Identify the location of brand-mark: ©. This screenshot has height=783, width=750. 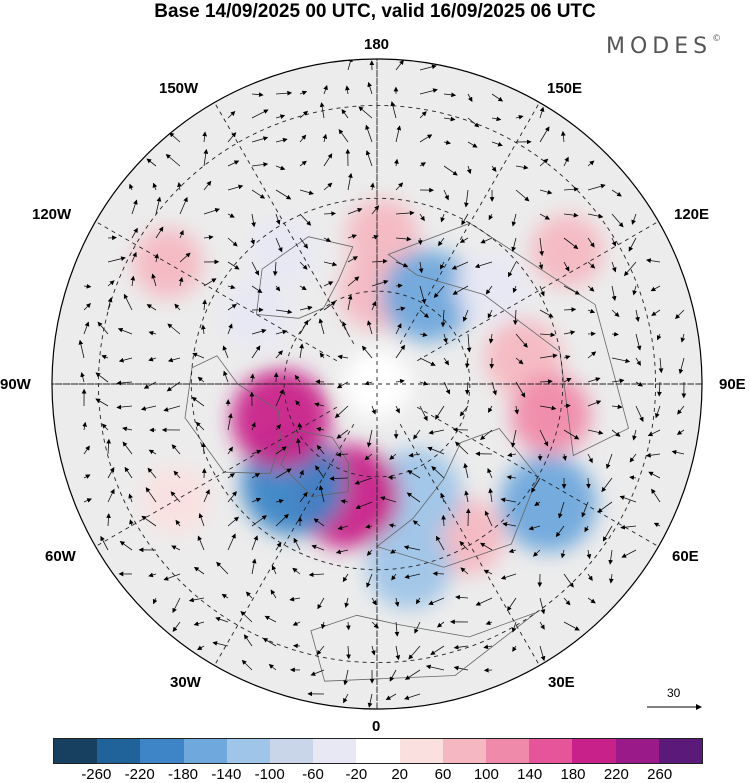
(717, 39).